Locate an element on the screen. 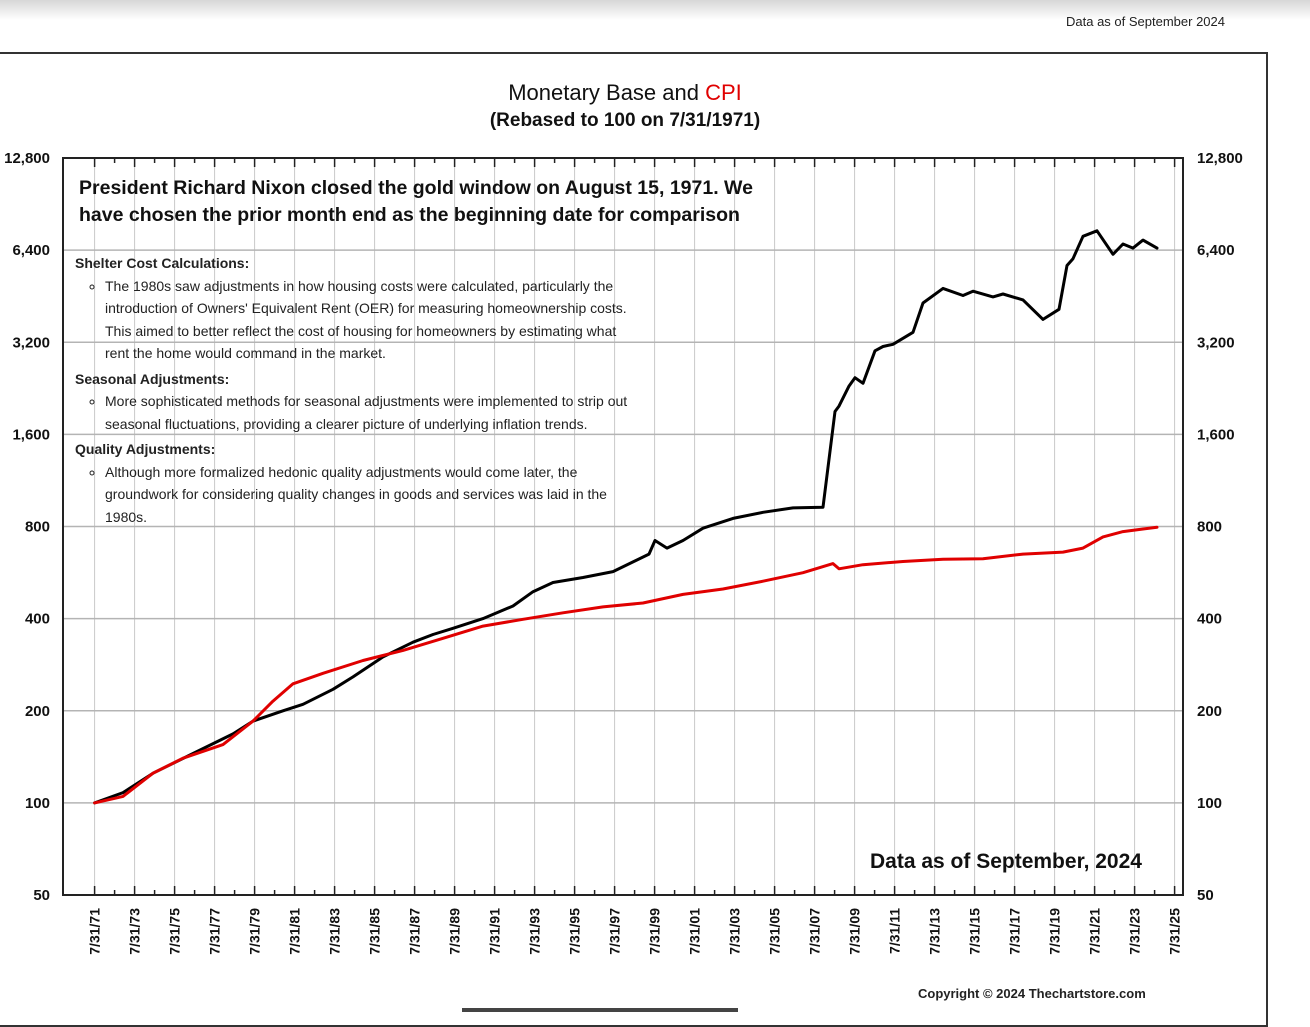  y-tick-label-right: 100 is located at coordinates (1209, 803).